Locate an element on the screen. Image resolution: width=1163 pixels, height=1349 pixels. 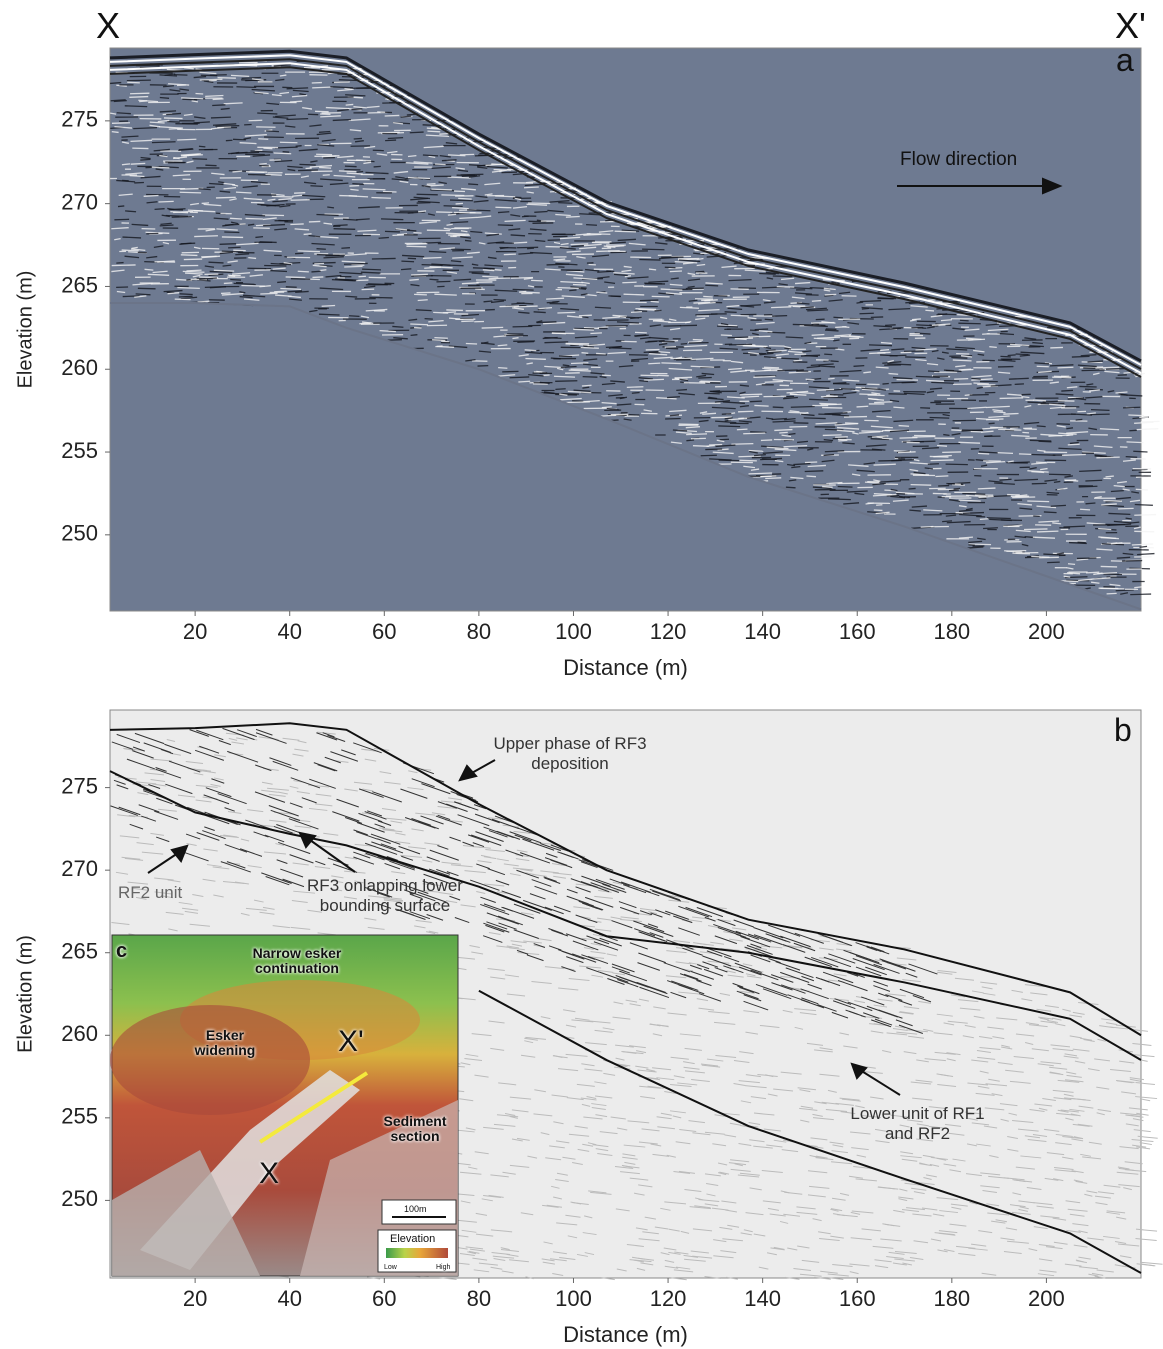
x-tick-label: 20 is located at coordinates (195, 1298).